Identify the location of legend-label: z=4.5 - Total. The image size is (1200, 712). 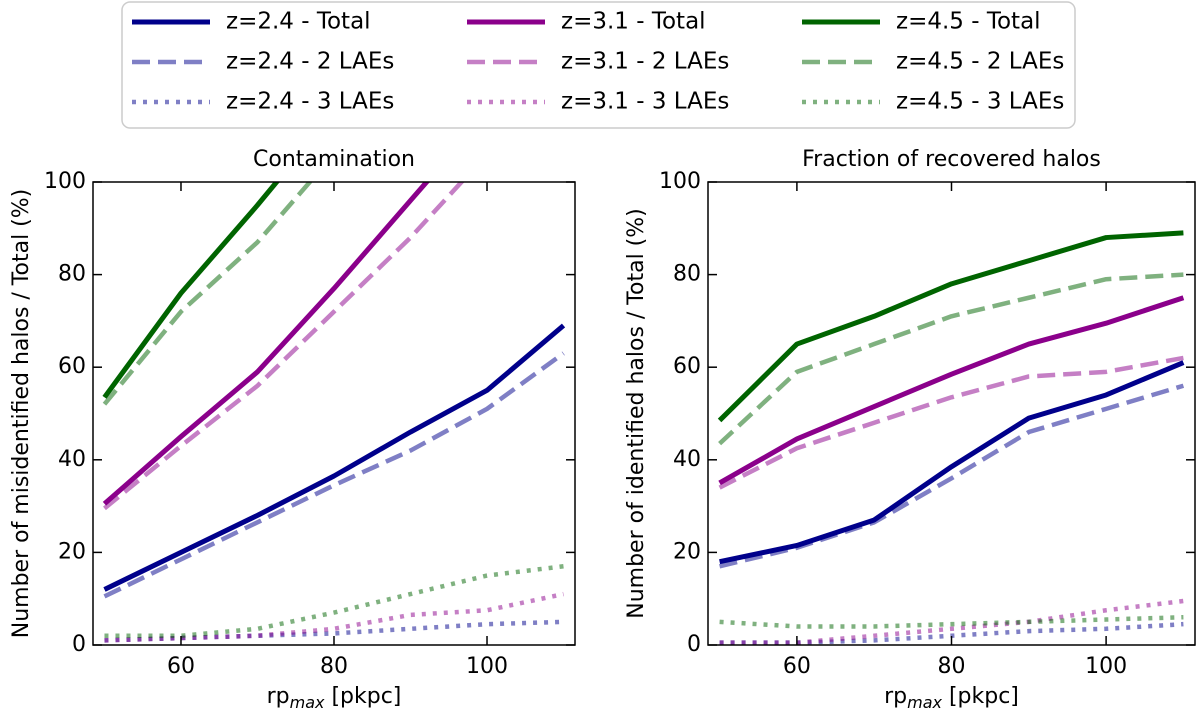
(968, 22).